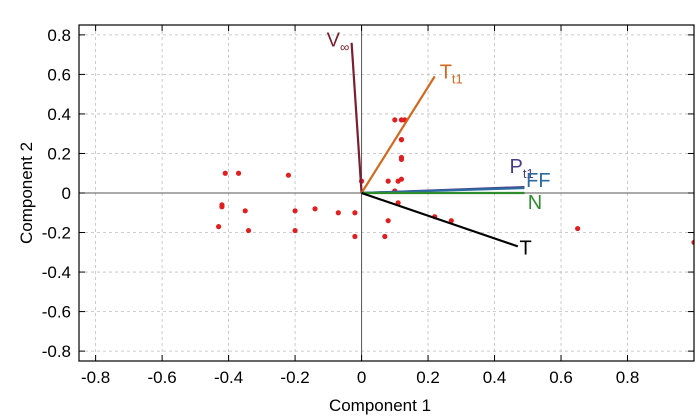 The width and height of the screenshot is (700, 419). What do you see at coordinates (59, 74) in the screenshot?
I see `y-tick-label: 0.6` at bounding box center [59, 74].